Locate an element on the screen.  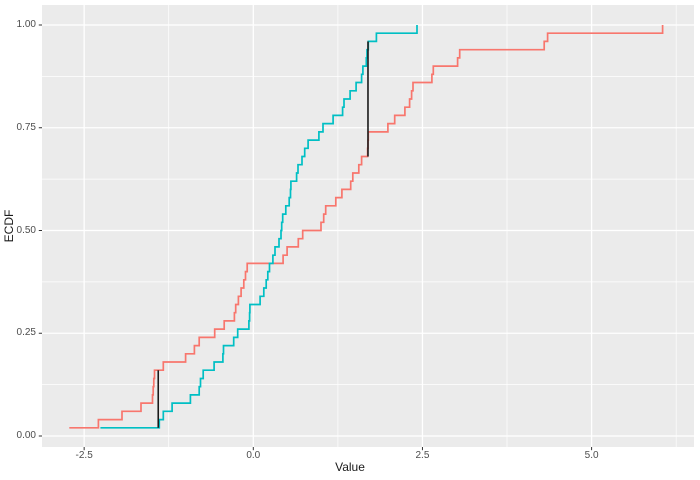
x-tick-label: 5.0 is located at coordinates (591, 455).